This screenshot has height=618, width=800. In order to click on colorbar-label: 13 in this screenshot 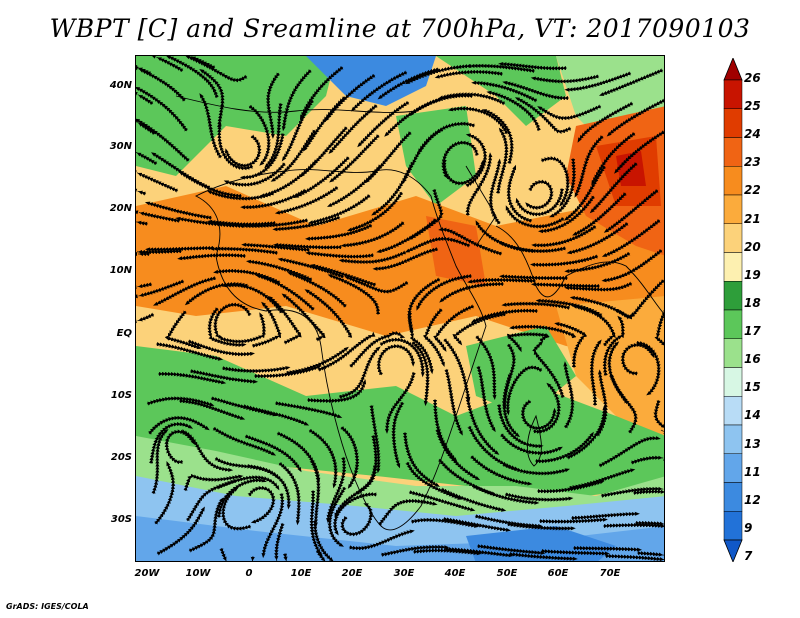, I will do `click(752, 443)`.